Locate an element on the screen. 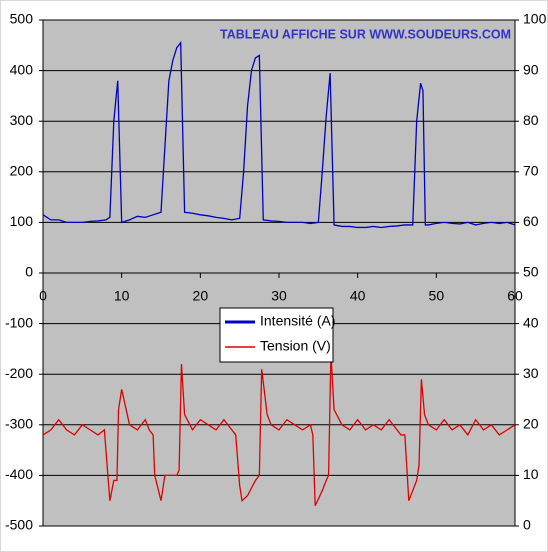  y2-tick-label: 10 is located at coordinates (531, 474).